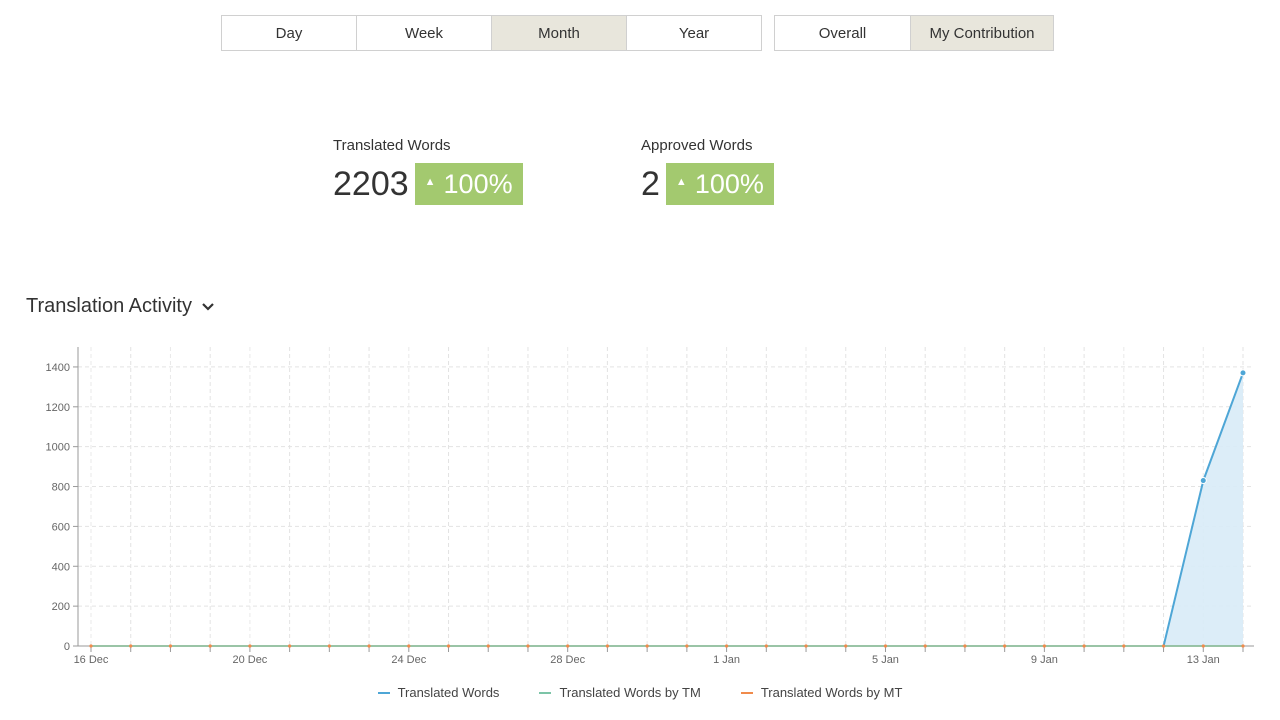  I want to click on approved-words-change: 100%, so click(729, 183).